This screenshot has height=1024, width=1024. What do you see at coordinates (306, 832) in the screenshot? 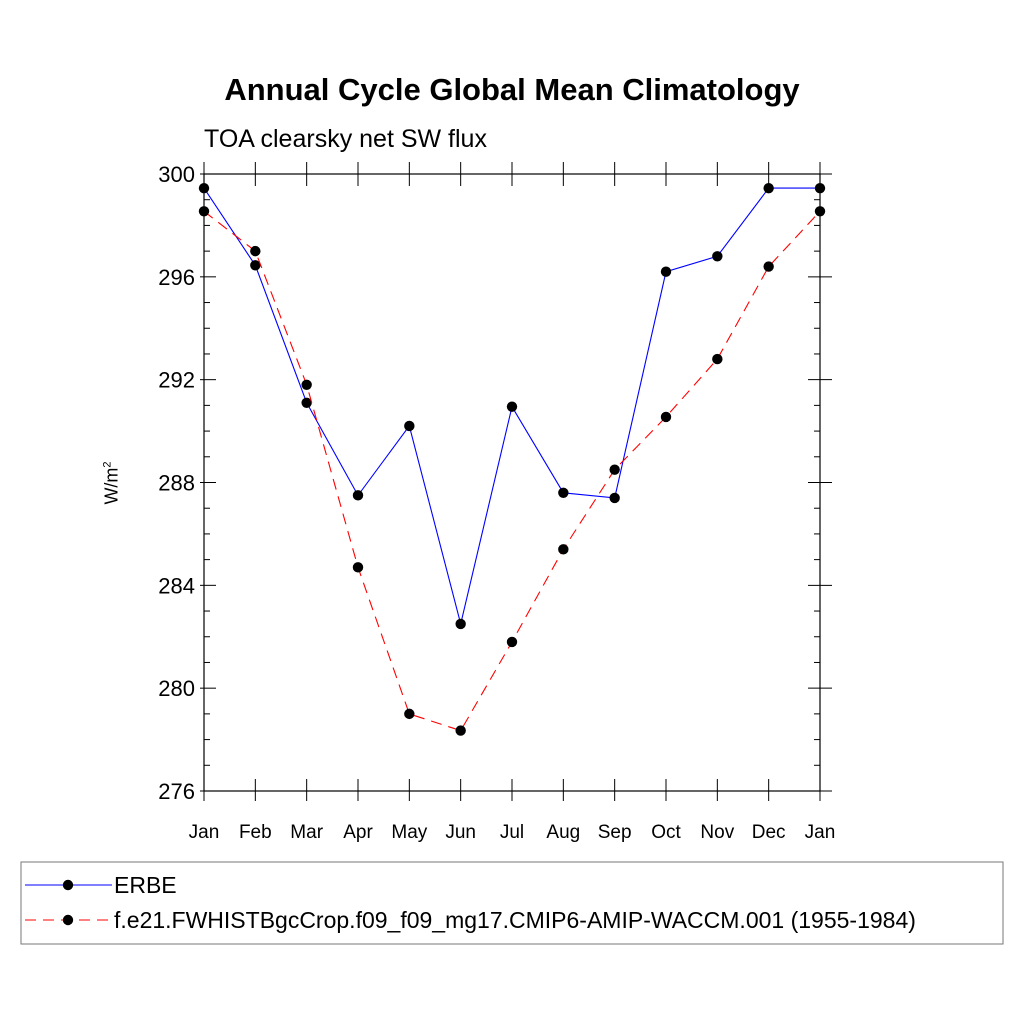
I see `x-tick-label: Mar` at bounding box center [306, 832].